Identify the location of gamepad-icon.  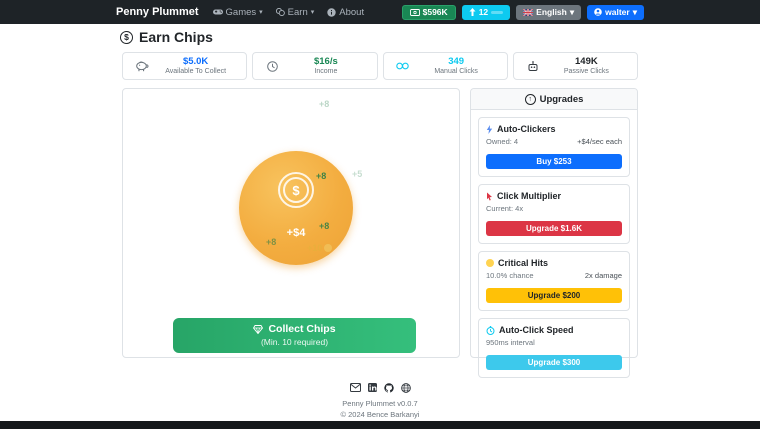
(217, 12).